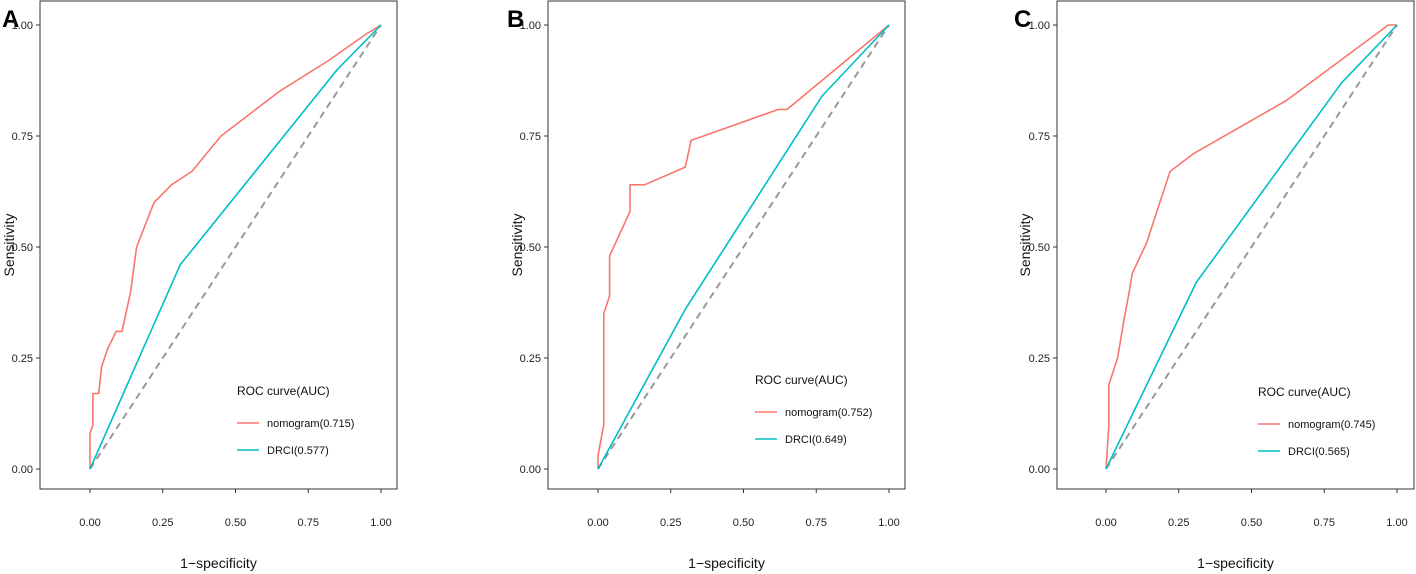 This screenshot has width=1416, height=574. I want to click on panel-label: C, so click(1022, 19).